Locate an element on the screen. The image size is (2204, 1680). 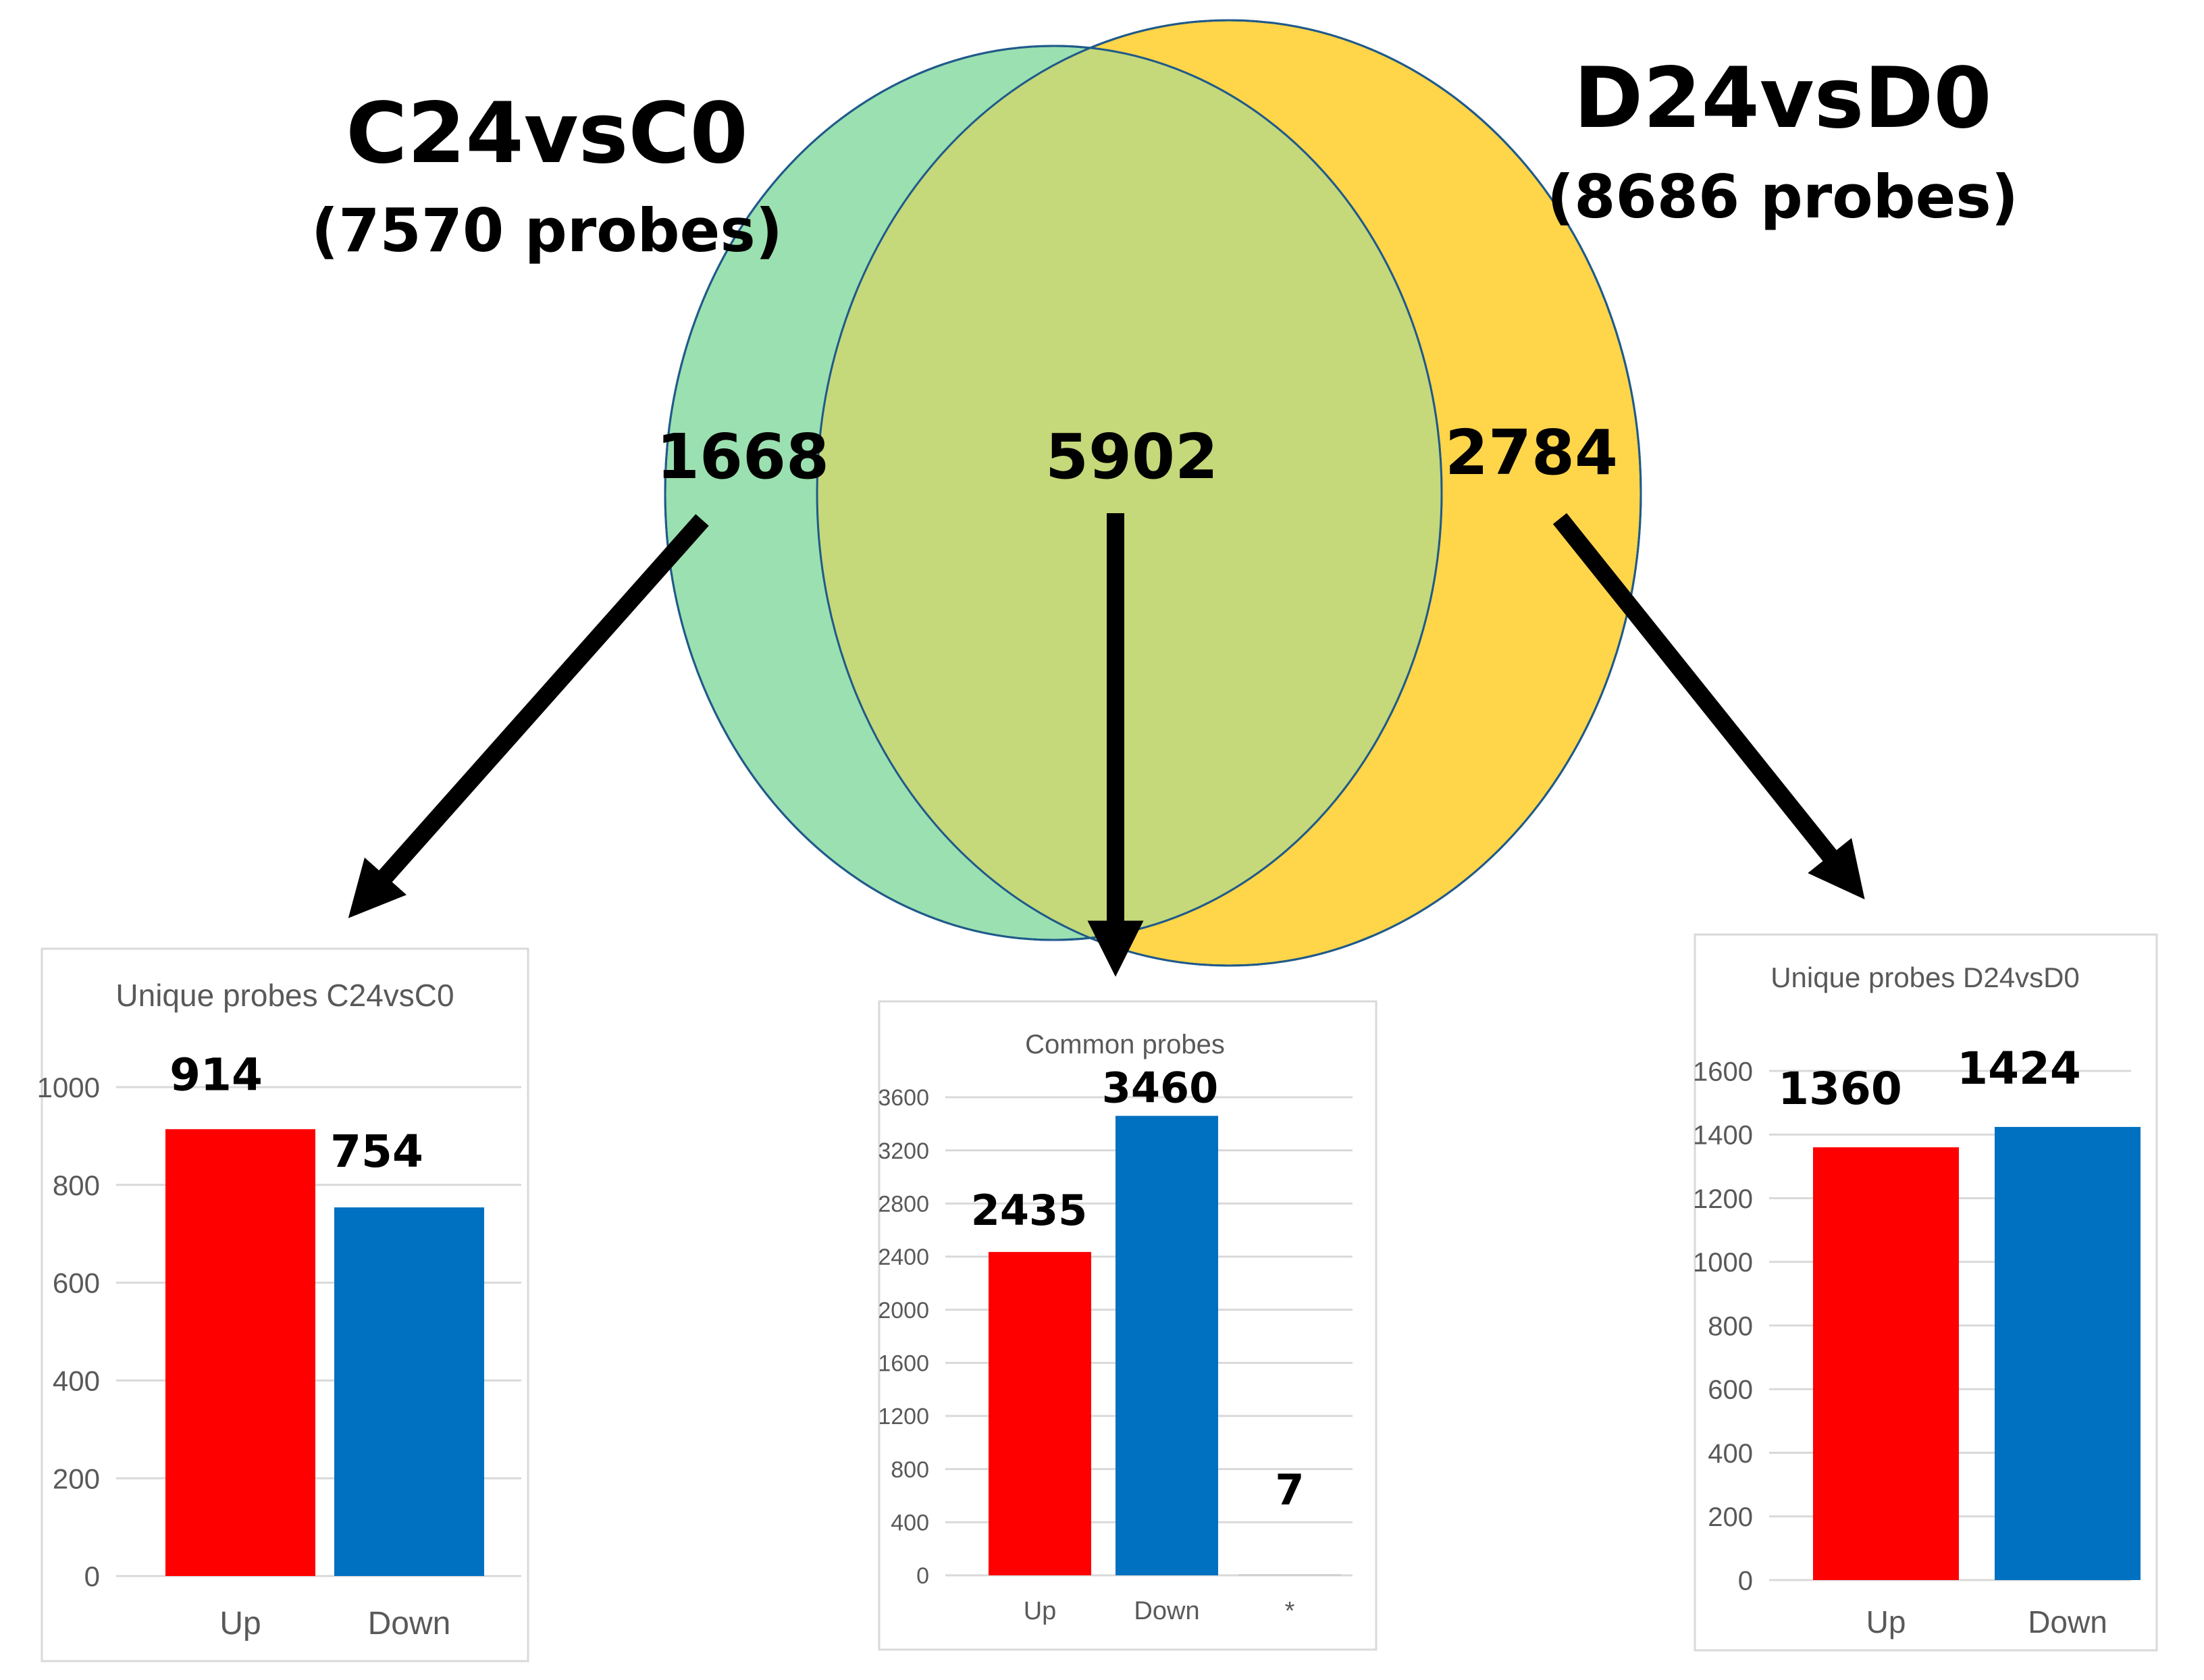
data-label: 7 is located at coordinates (1289, 1490).